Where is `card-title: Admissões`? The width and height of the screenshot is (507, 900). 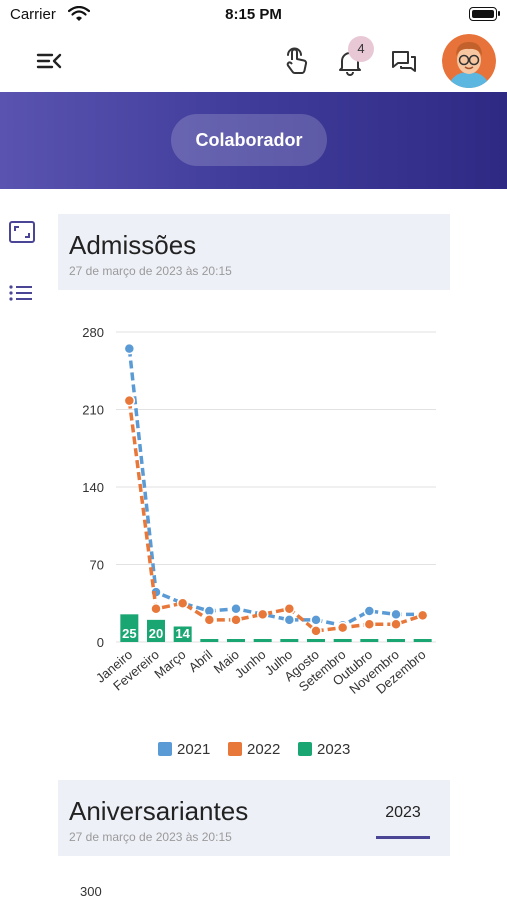
card-title: Admissões is located at coordinates (133, 245).